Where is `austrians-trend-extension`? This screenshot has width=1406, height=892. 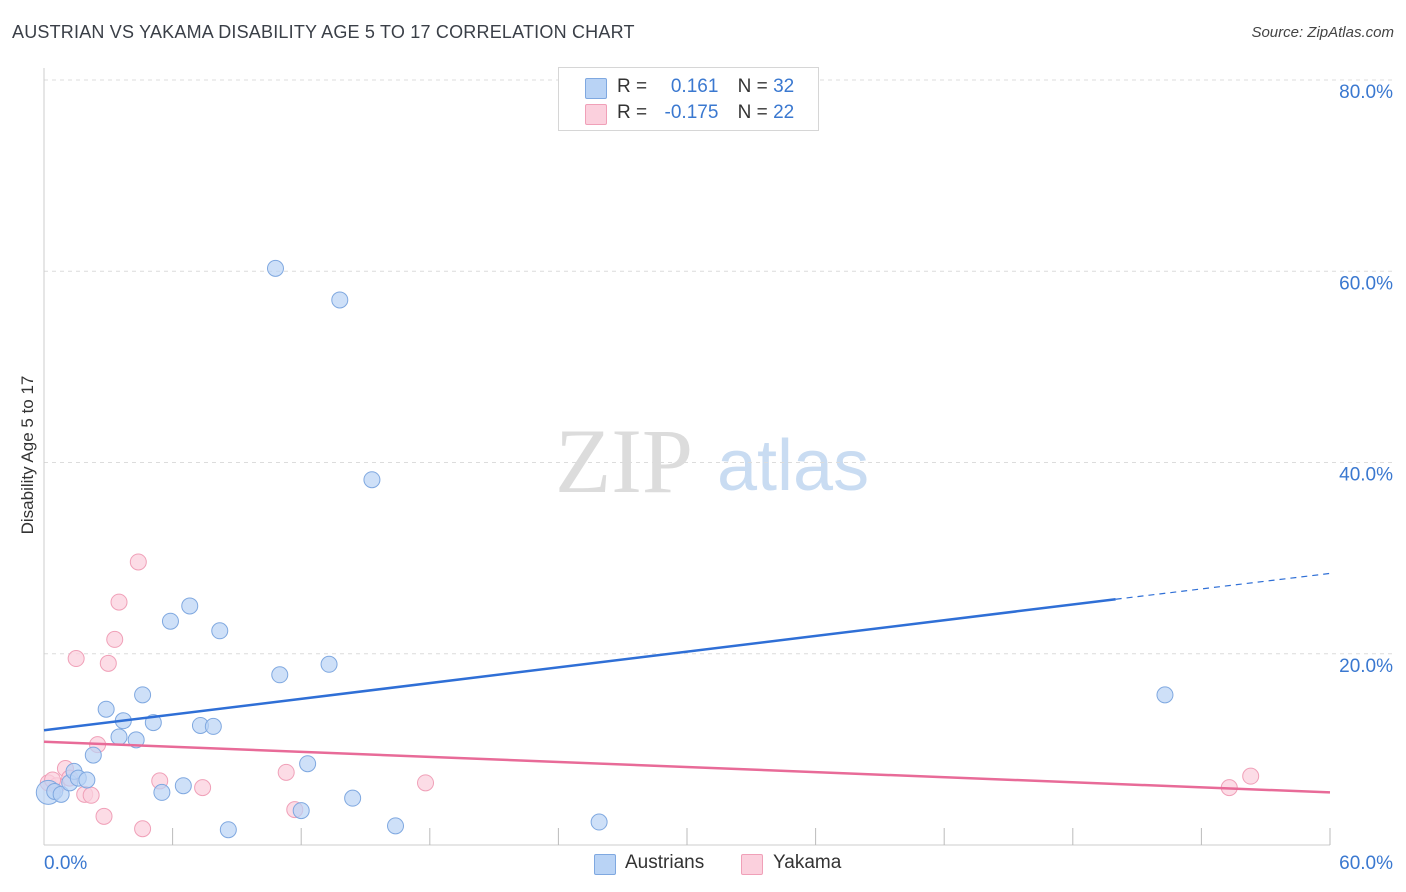 austrians-trend-extension is located at coordinates (1223, 586).